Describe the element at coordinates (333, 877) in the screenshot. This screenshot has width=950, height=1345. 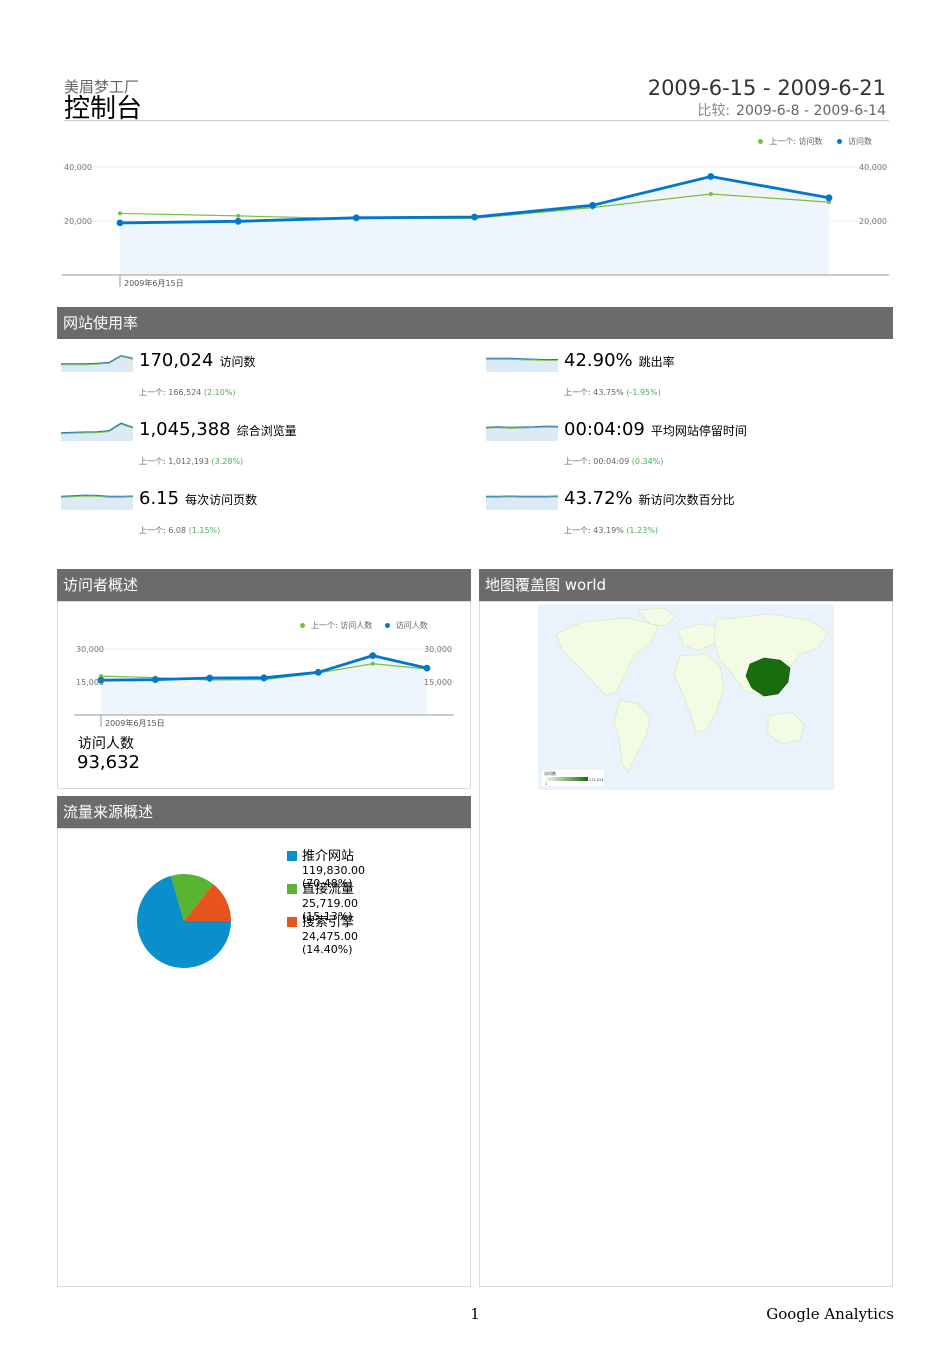
I see `legend-value: 119,830.00 (70.48%)` at that location.